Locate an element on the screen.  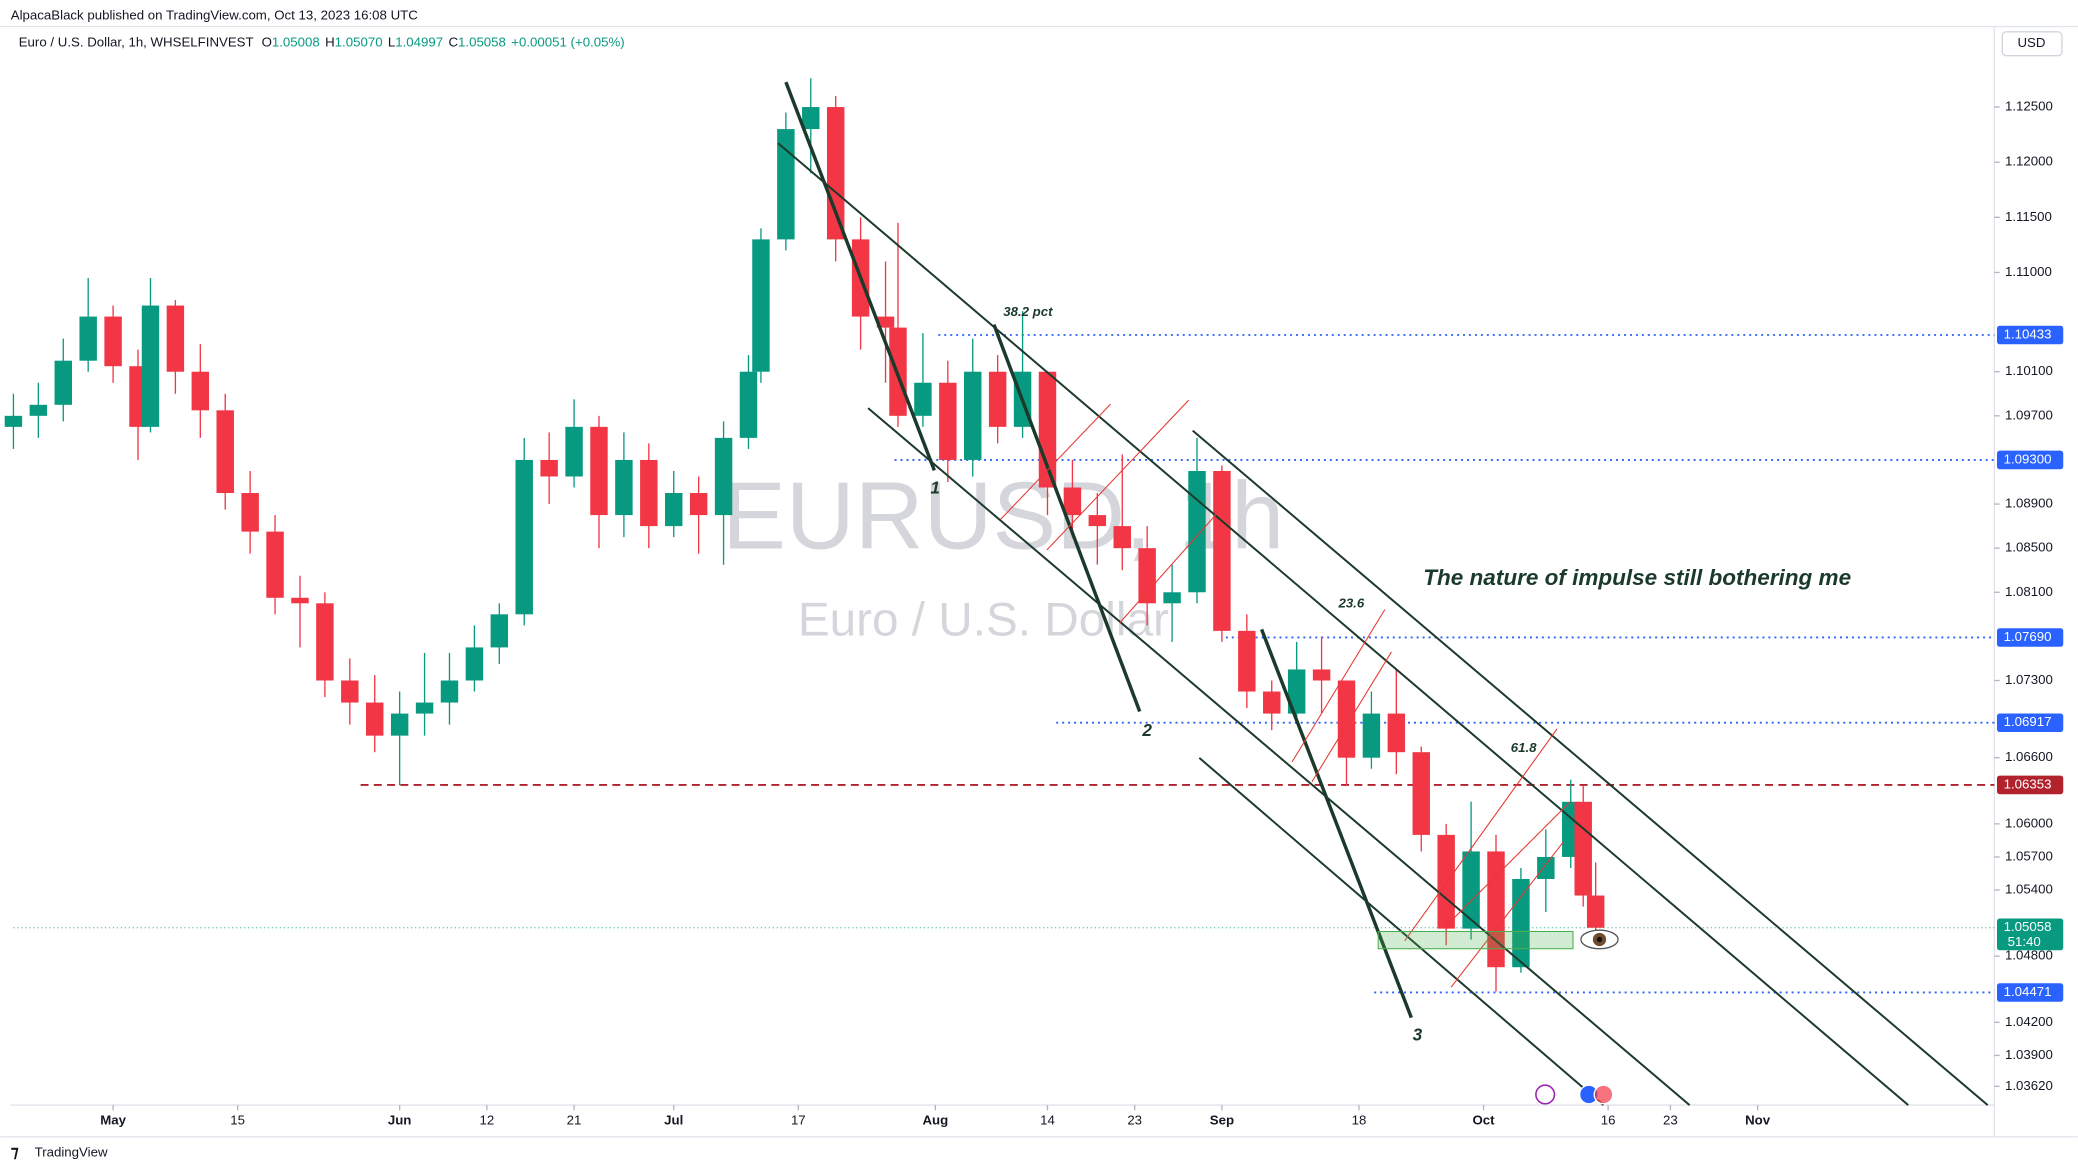
x-tick-label: 17 is located at coordinates (798, 1119).